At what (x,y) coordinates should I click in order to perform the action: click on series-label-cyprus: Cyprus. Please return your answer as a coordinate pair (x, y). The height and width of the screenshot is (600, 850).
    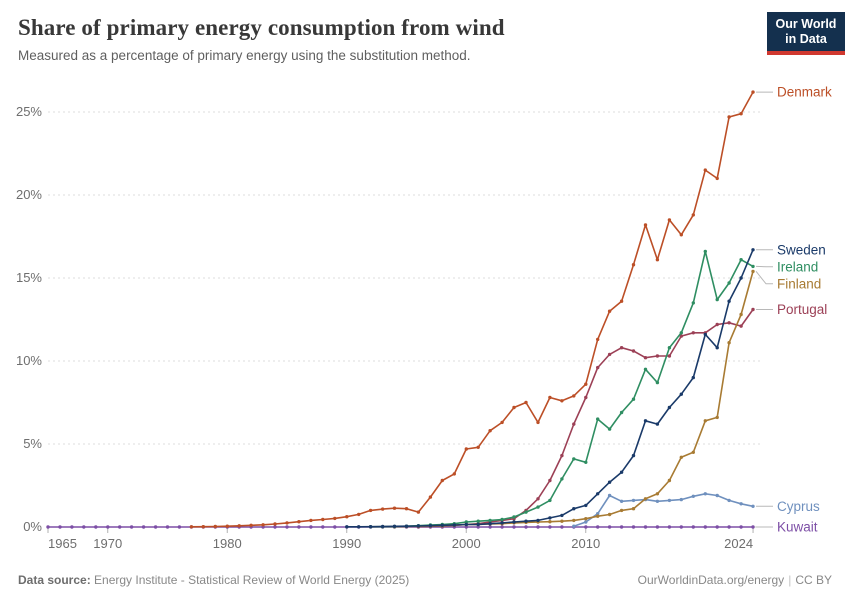
    Looking at the image, I should click on (798, 506).